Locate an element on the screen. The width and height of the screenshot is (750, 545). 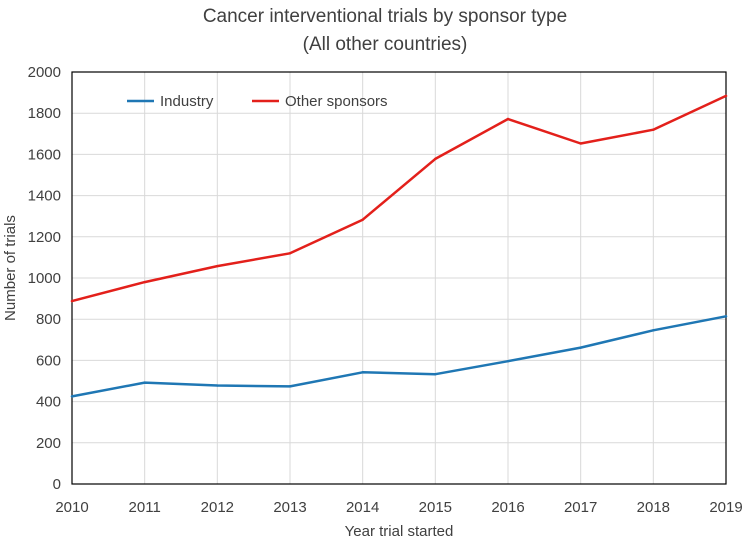
x-tick-label: 2018 is located at coordinates (653, 507).